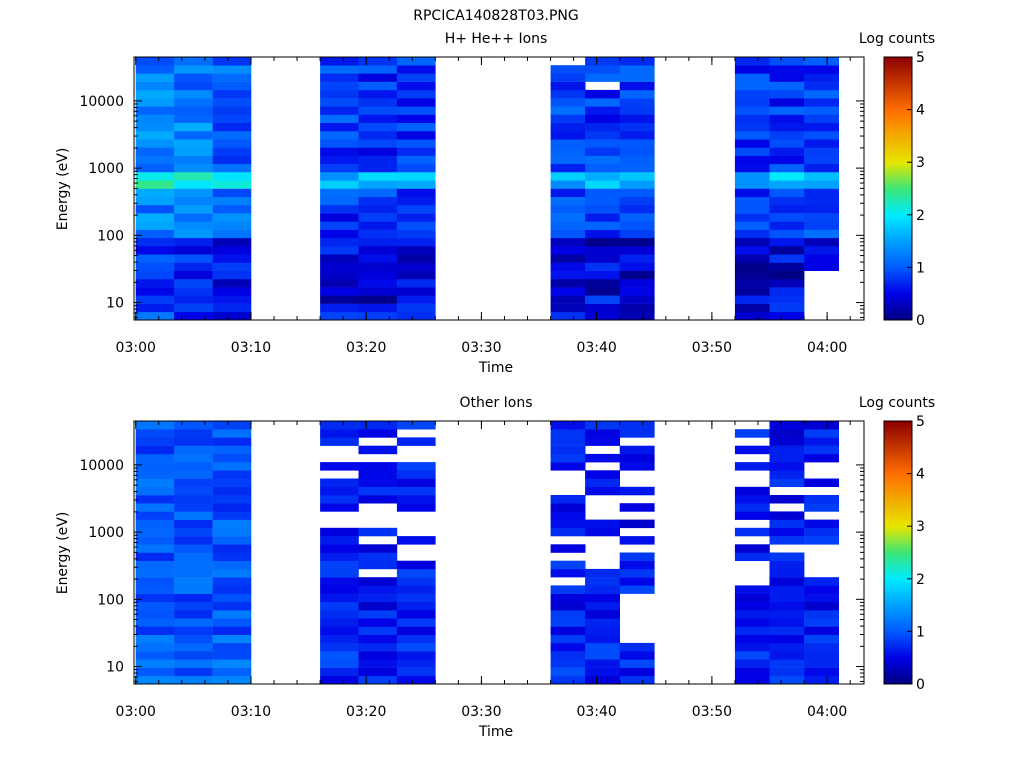 This screenshot has width=1024, height=768. Describe the element at coordinates (920, 58) in the screenshot. I see `colorbar-tick-label: 5` at that location.